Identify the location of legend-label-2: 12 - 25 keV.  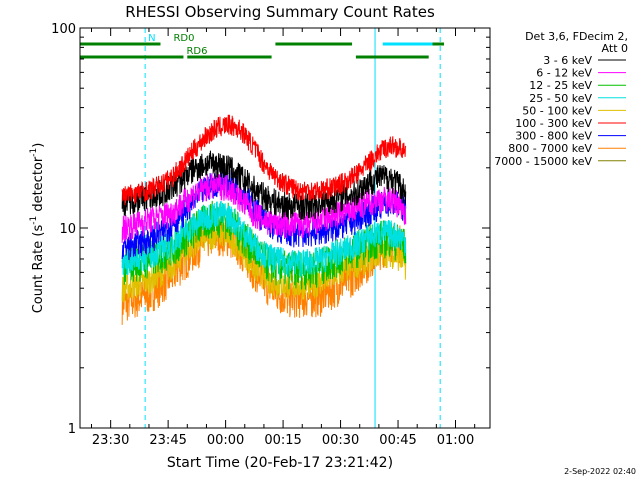
(560, 85).